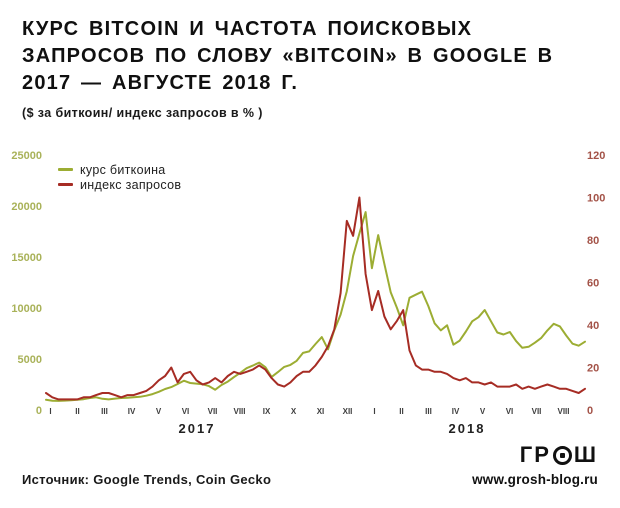  I want to click on grosh-logo: ГР Ш, so click(535, 455).